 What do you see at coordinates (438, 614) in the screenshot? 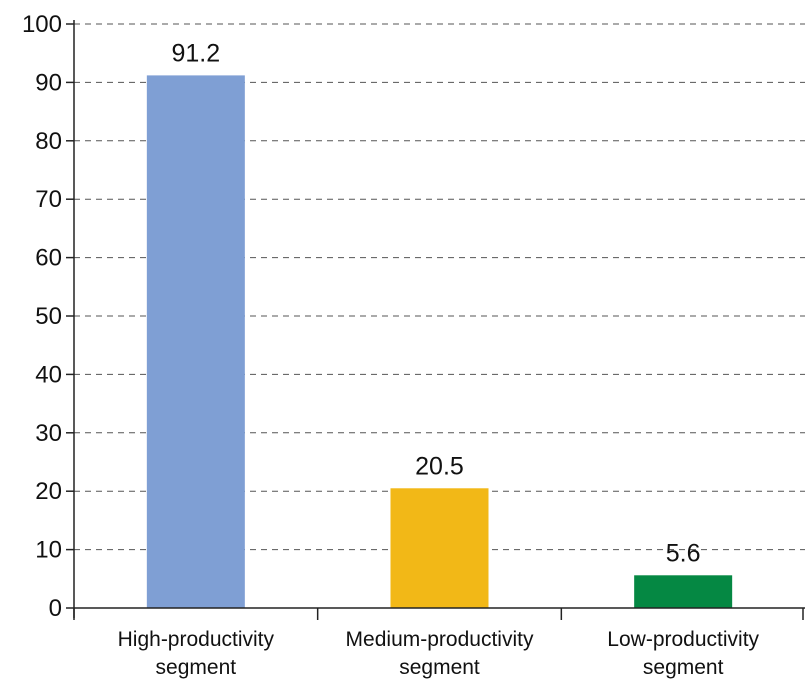
I see `x-tick-marks` at bounding box center [438, 614].